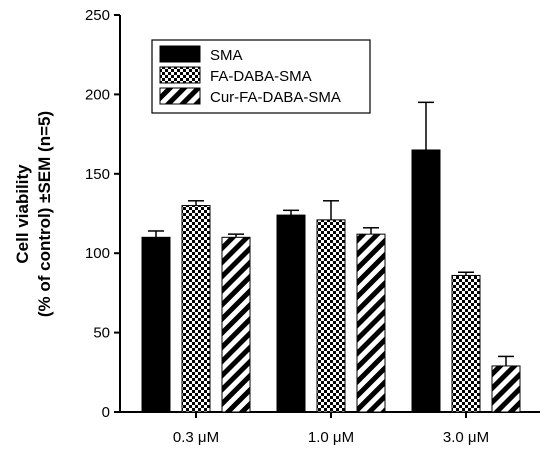 The width and height of the screenshot is (550, 454). Describe the element at coordinates (226, 55) in the screenshot. I see `legend-label-sma: SMA` at that location.